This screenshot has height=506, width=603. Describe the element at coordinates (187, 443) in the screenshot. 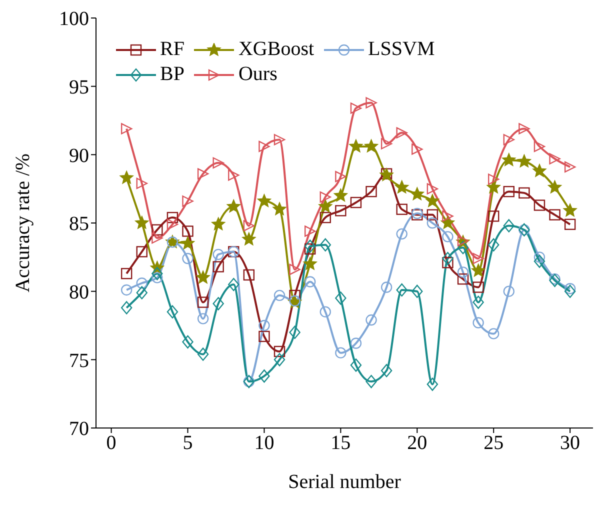

I see `x-tick-label: 5` at that location.